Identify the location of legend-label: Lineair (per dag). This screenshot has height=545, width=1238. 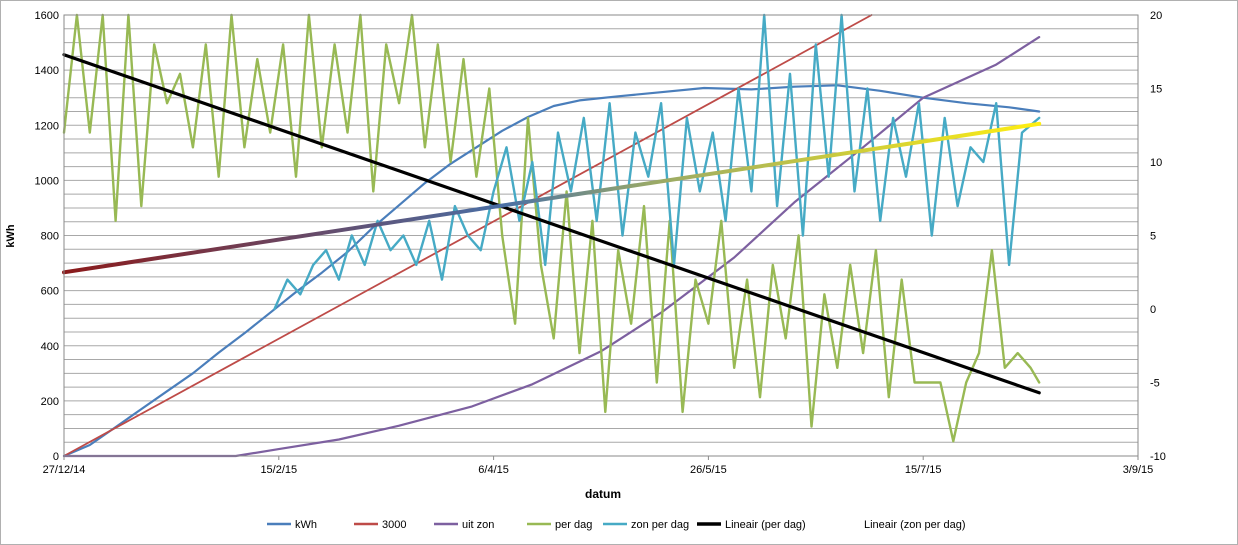
(765, 525).